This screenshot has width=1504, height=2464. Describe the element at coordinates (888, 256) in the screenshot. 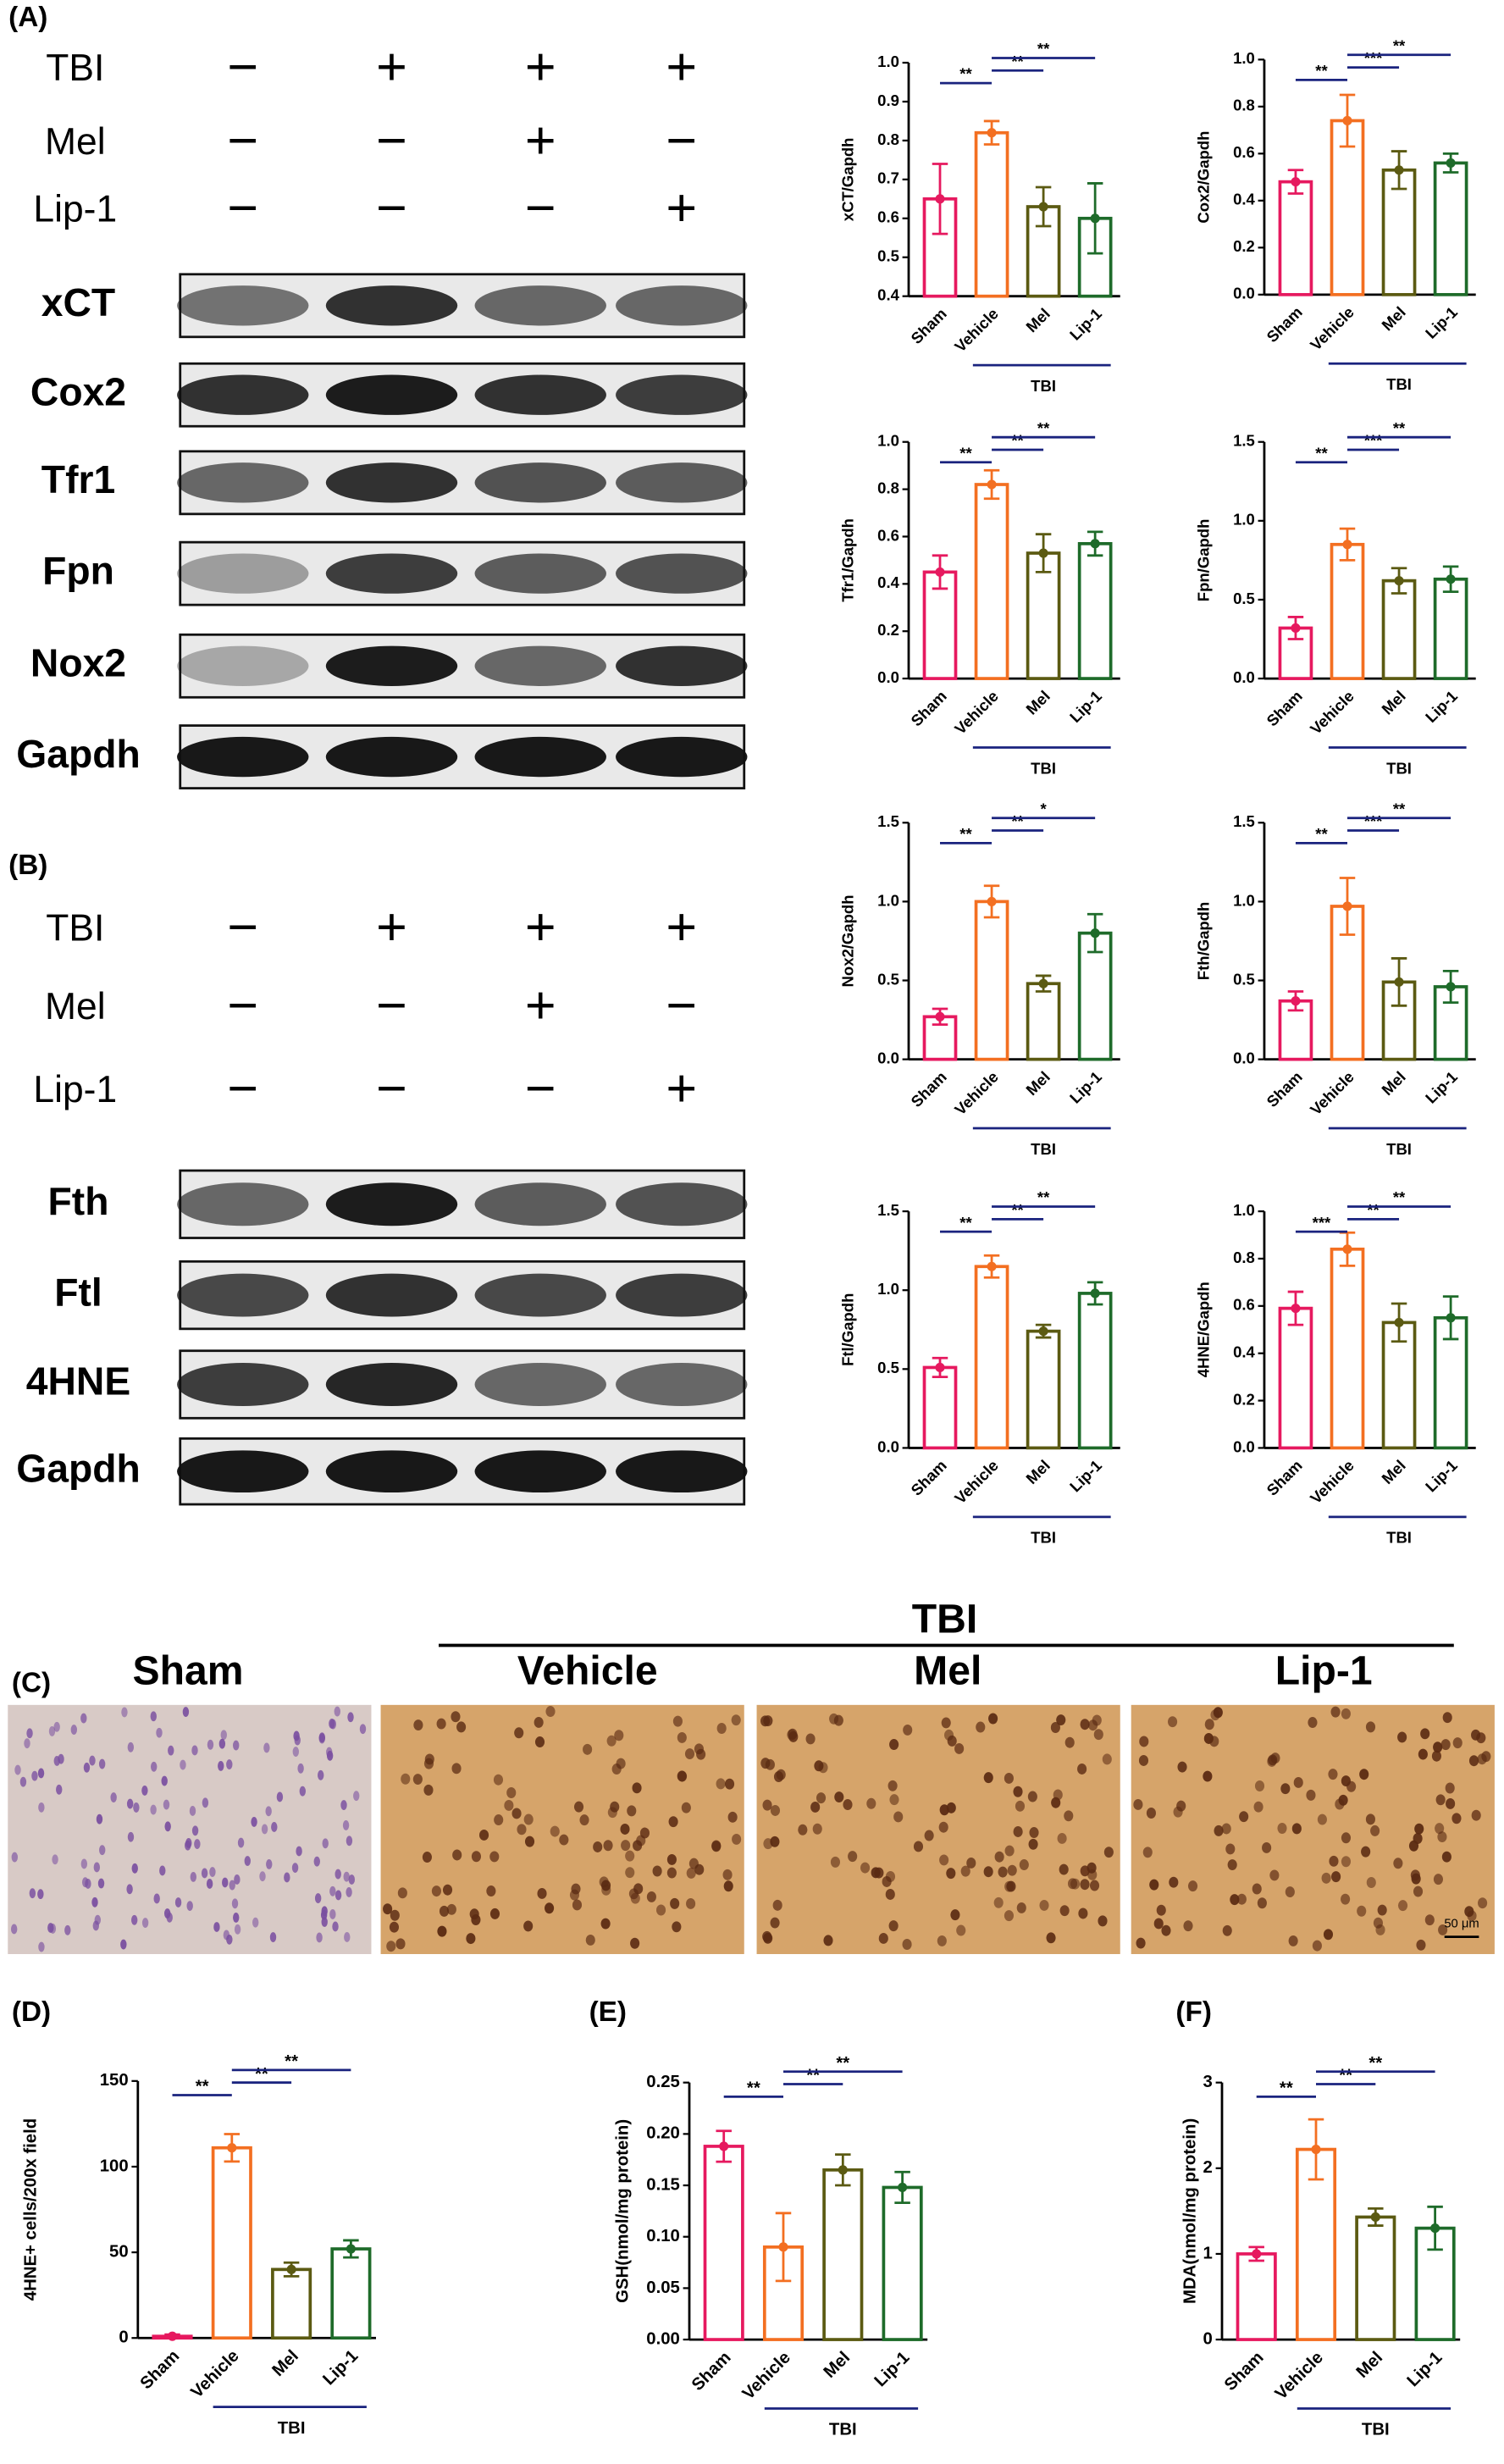

I see `y-tick-label: 0.5` at that location.